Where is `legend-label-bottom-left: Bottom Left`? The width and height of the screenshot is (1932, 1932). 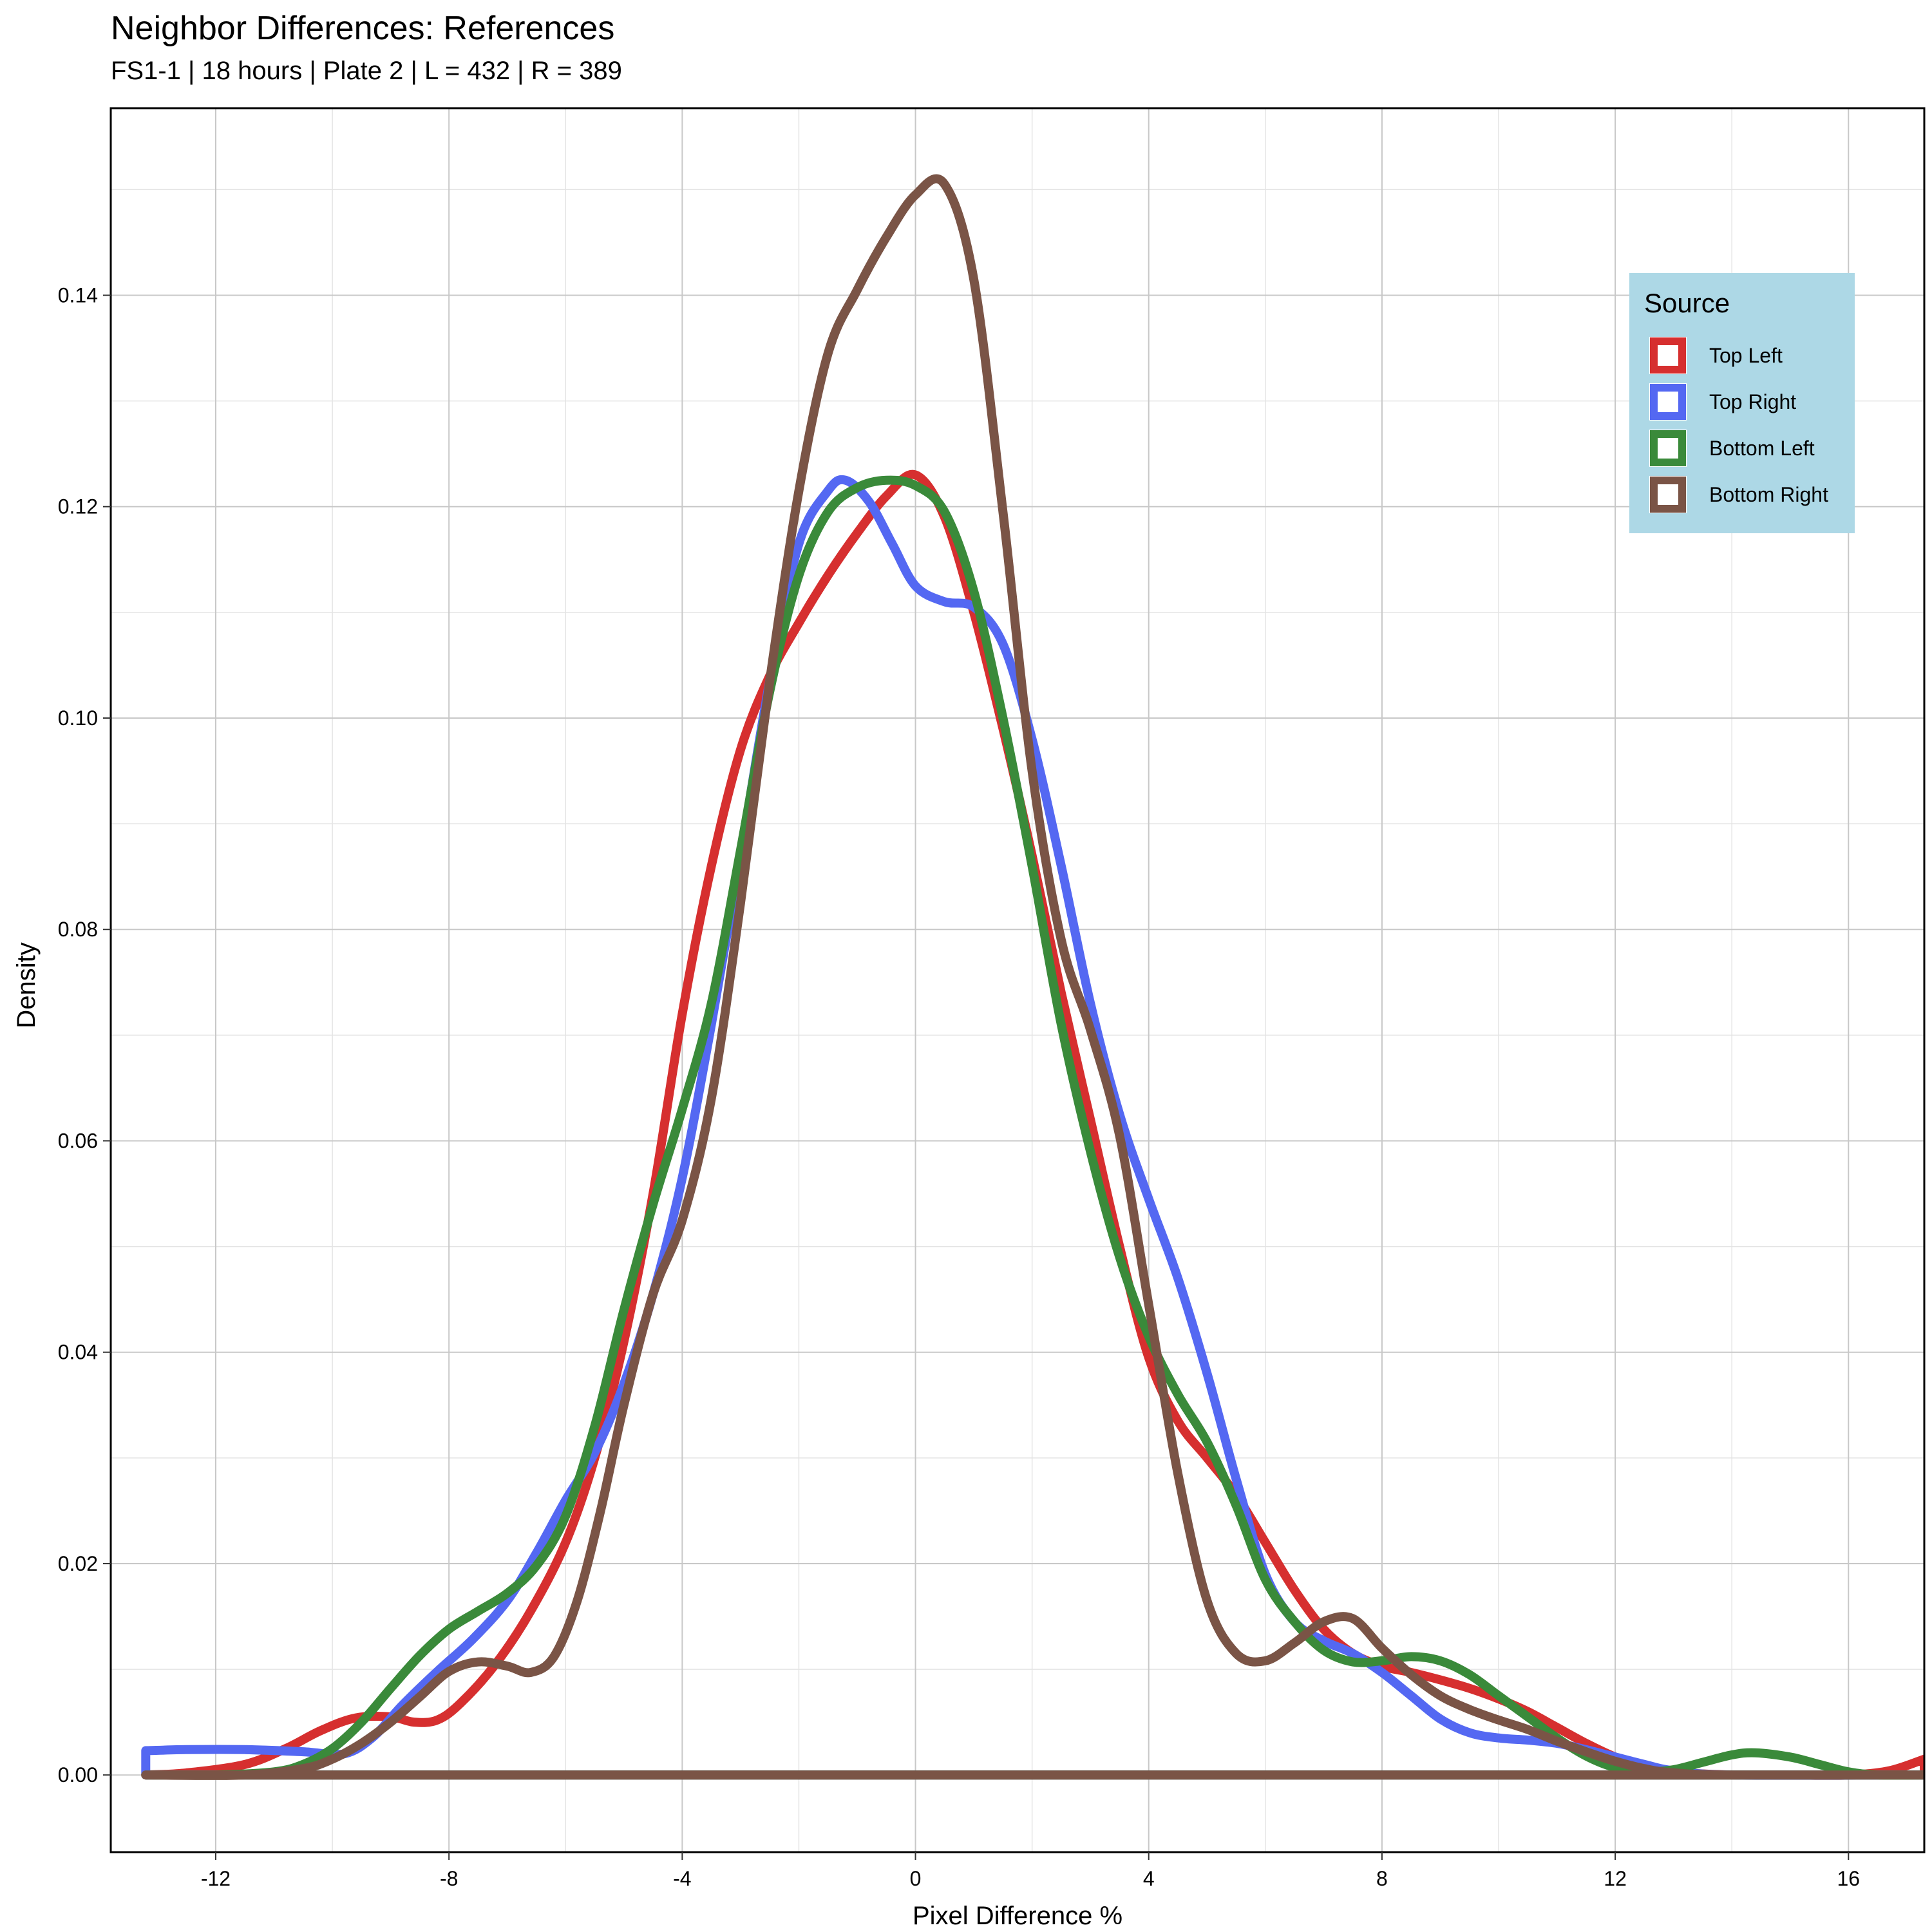
legend-label-bottom-left: Bottom Left is located at coordinates (1762, 448).